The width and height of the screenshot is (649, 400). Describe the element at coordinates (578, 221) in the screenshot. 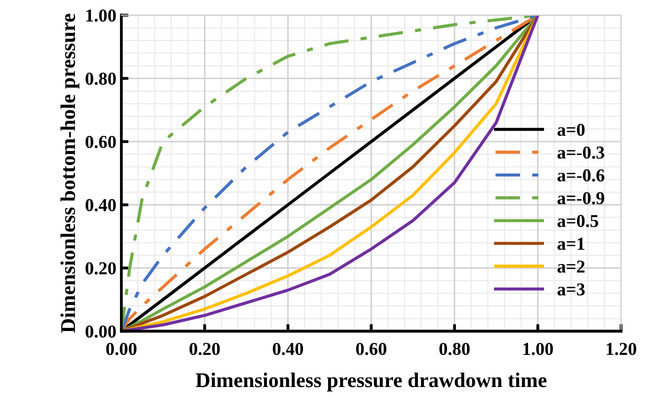

I see `legend-label: a=0.5` at that location.